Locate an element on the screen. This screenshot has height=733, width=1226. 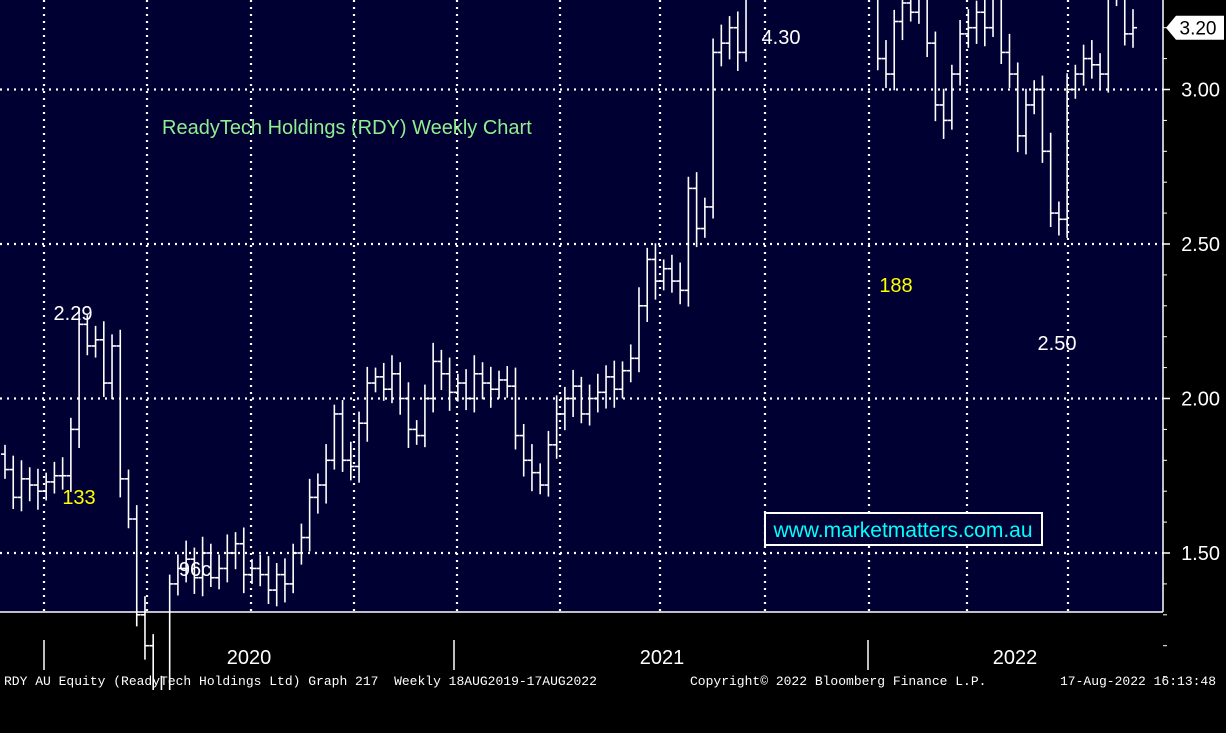
last-price-label: 3.20 is located at coordinates (1198, 29).